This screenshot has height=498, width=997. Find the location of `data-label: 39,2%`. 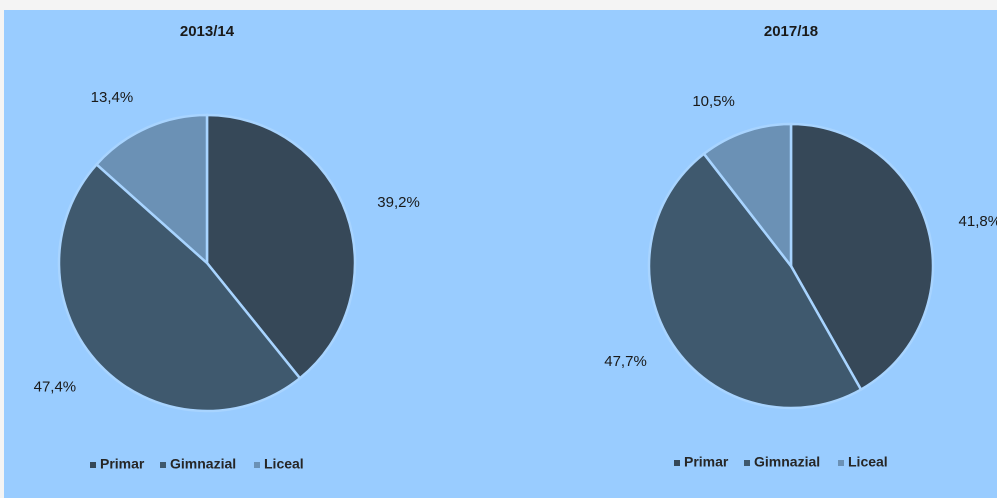

data-label: 39,2% is located at coordinates (398, 202).